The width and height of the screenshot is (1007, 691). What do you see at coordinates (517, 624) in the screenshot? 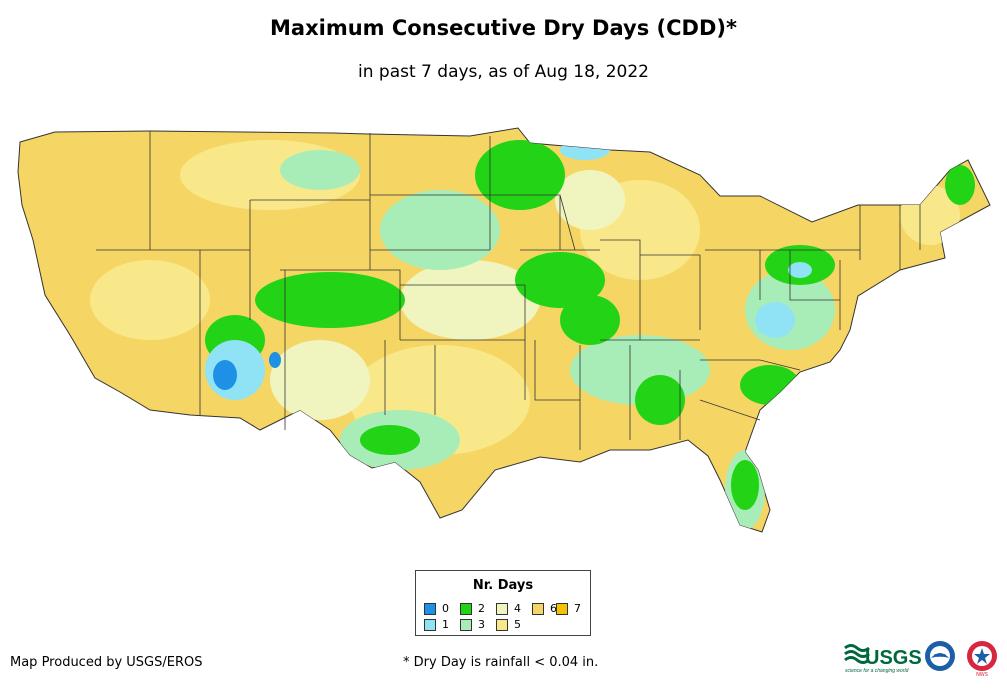
I see `legend-label-5: 5` at bounding box center [517, 624].